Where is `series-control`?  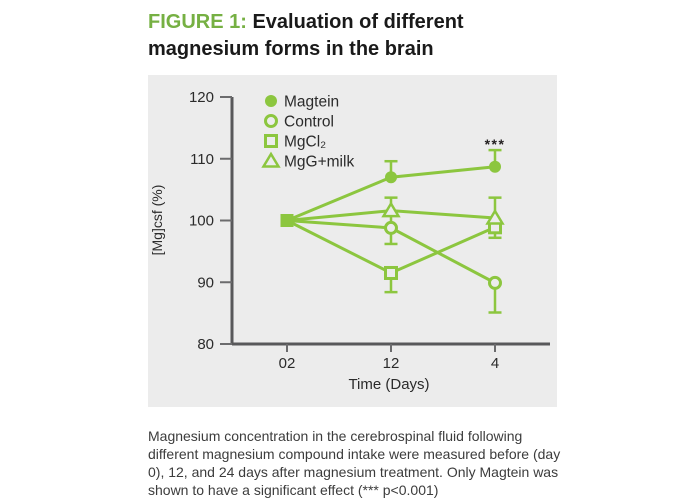
series-control is located at coordinates (394, 262).